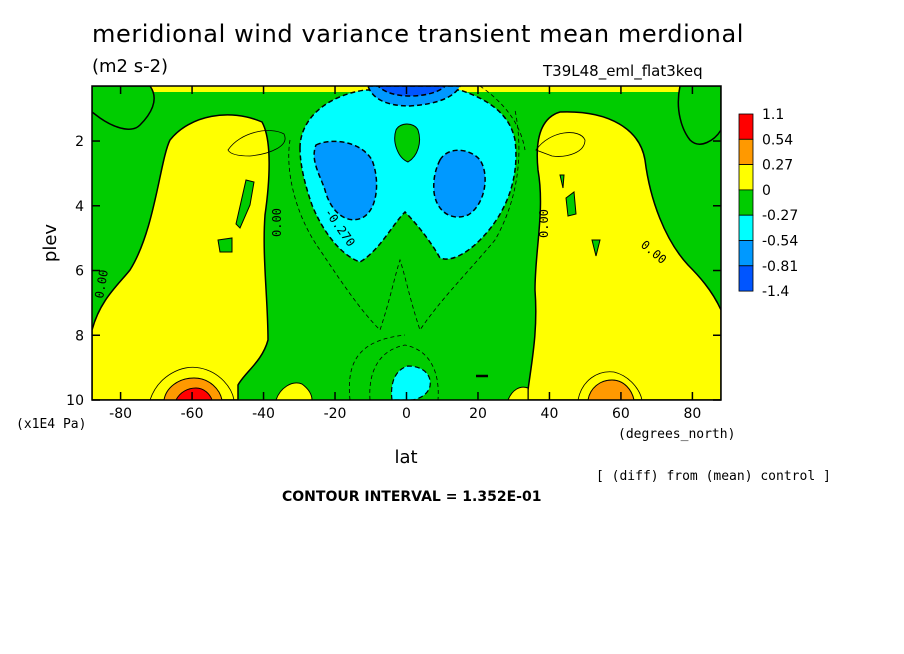 The width and height of the screenshot is (904, 654). Describe the element at coordinates (410, 382) in the screenshot. I see `field-cyan-surface` at that location.